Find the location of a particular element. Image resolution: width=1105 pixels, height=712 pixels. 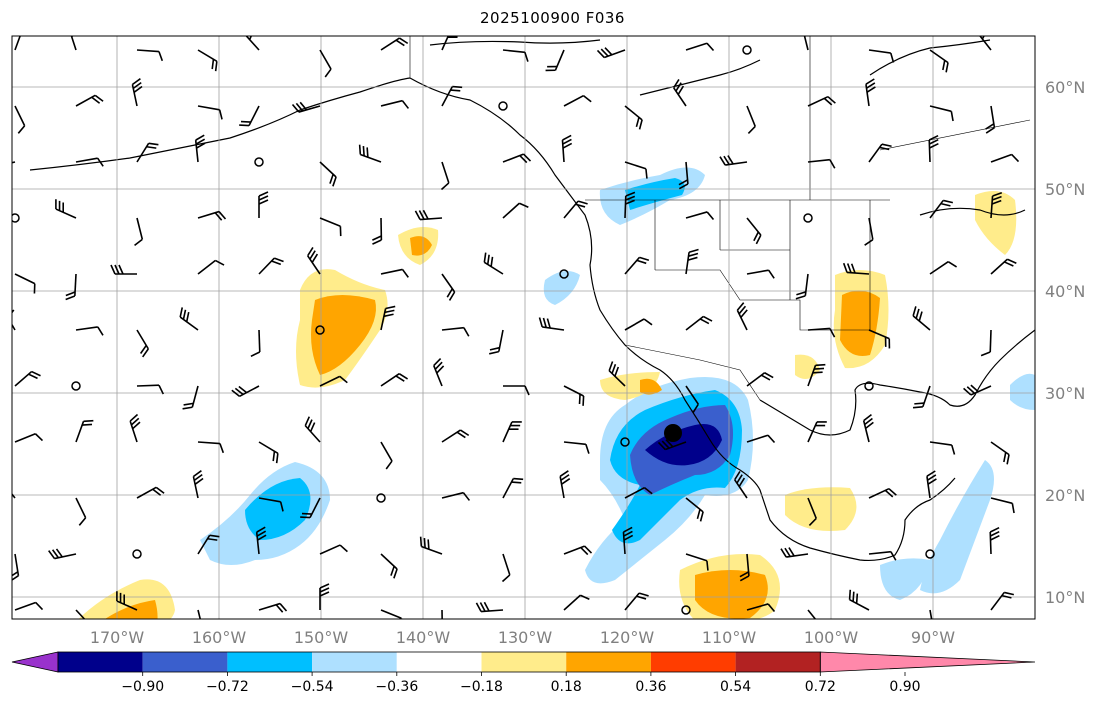

latitude-label: 20°N is located at coordinates (1065, 495).